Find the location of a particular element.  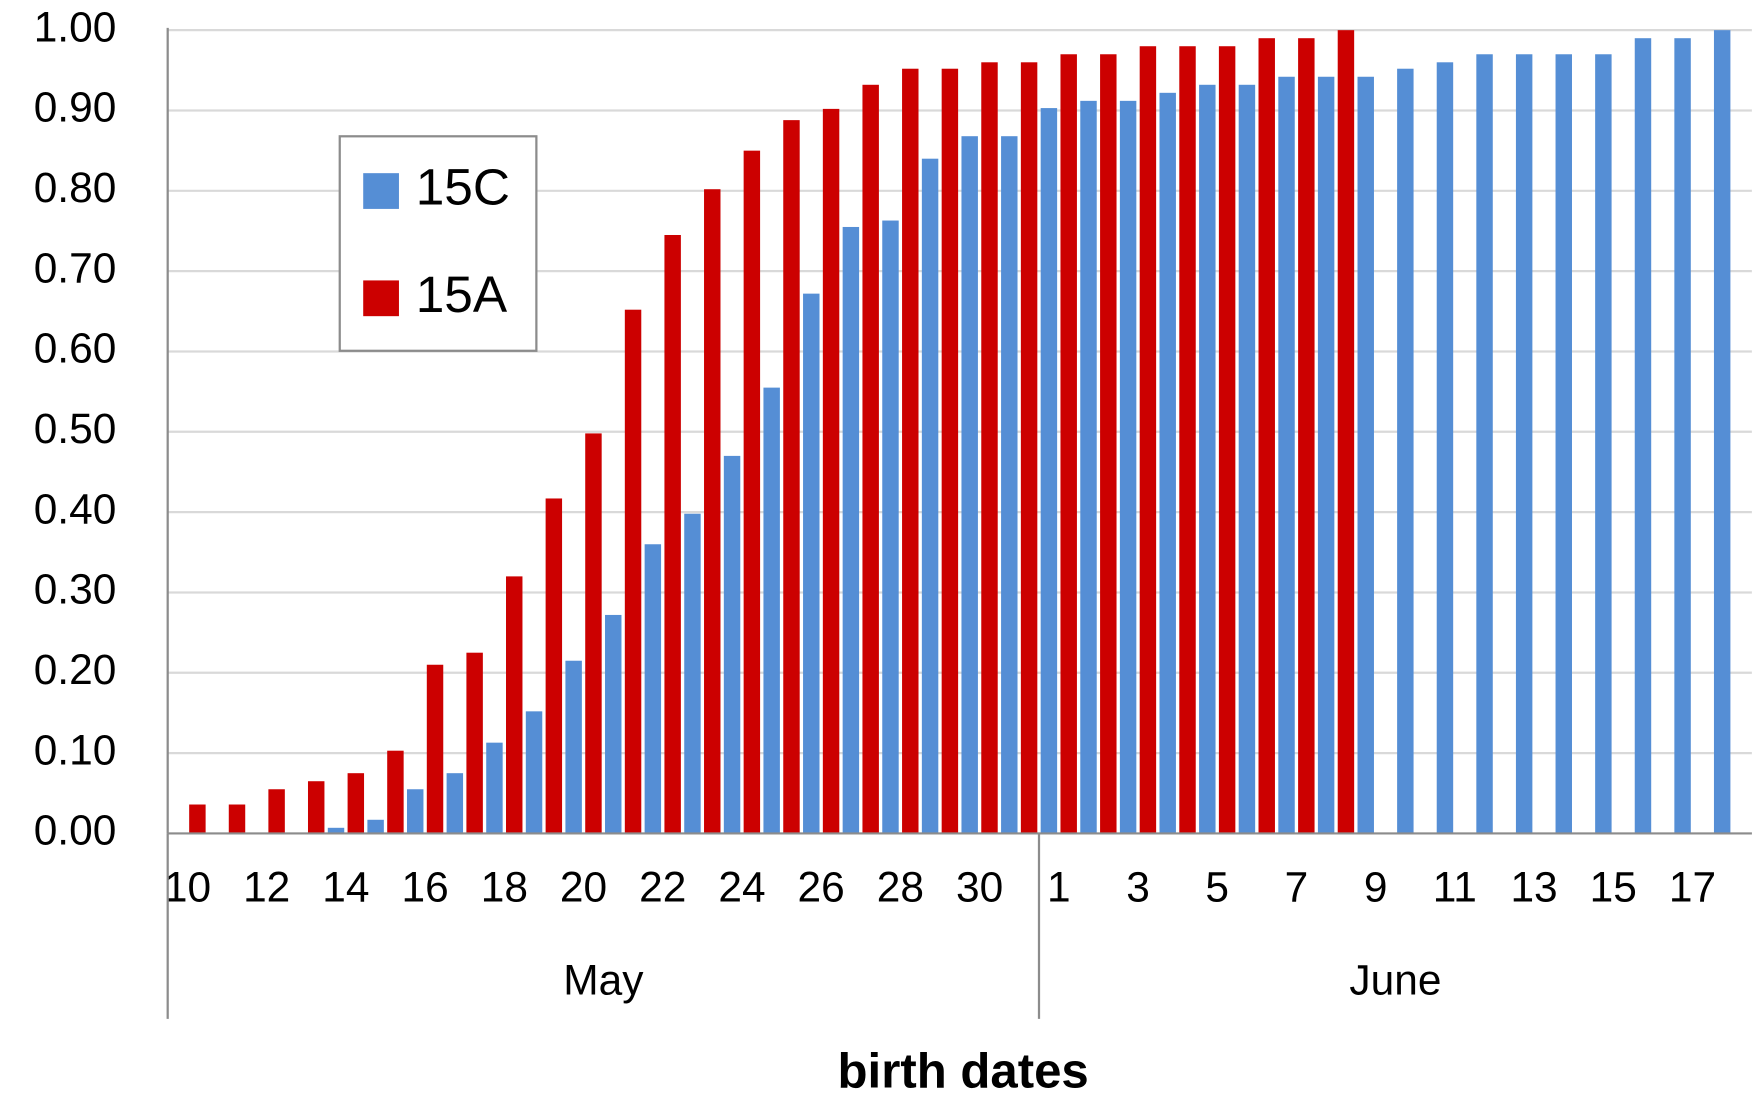

x-tick-label: 15 is located at coordinates (1613, 887).